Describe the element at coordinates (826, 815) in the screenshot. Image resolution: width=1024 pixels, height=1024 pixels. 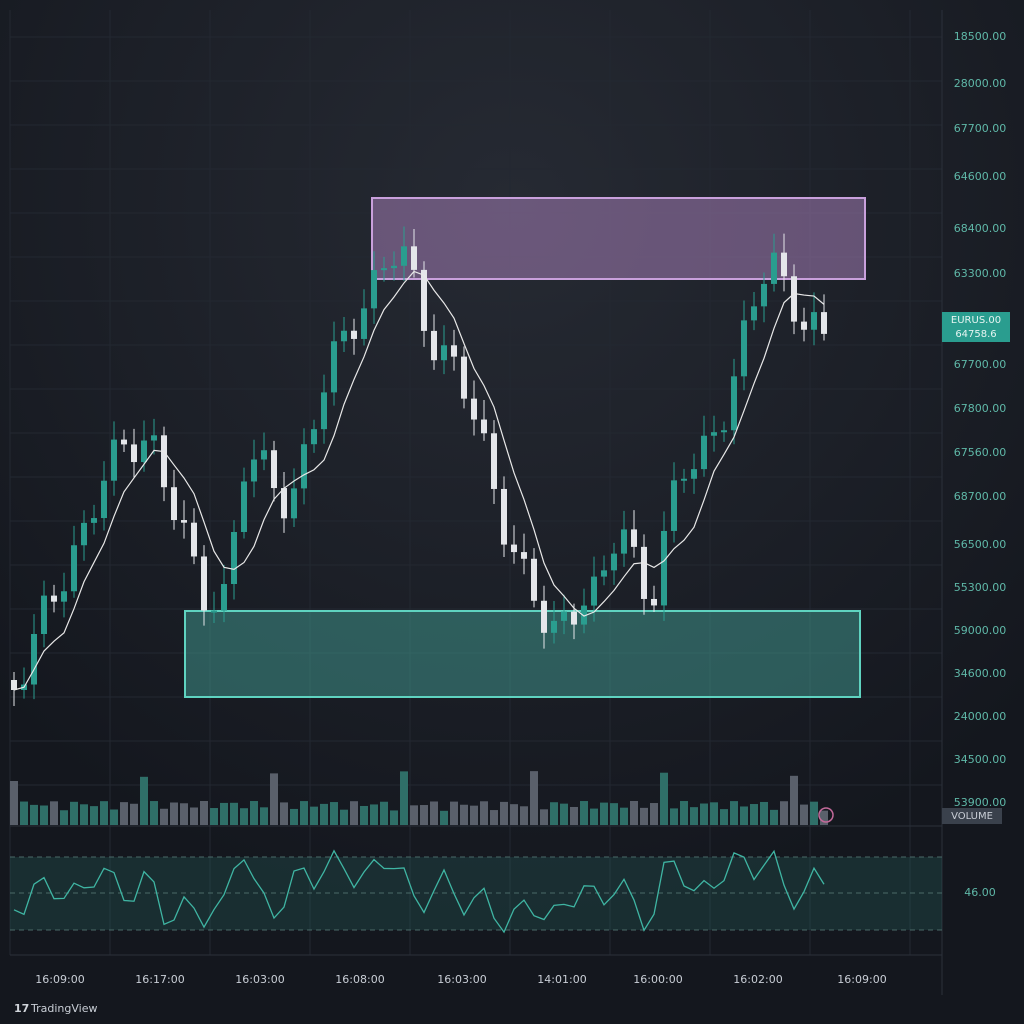
I see `alert-icon` at that location.